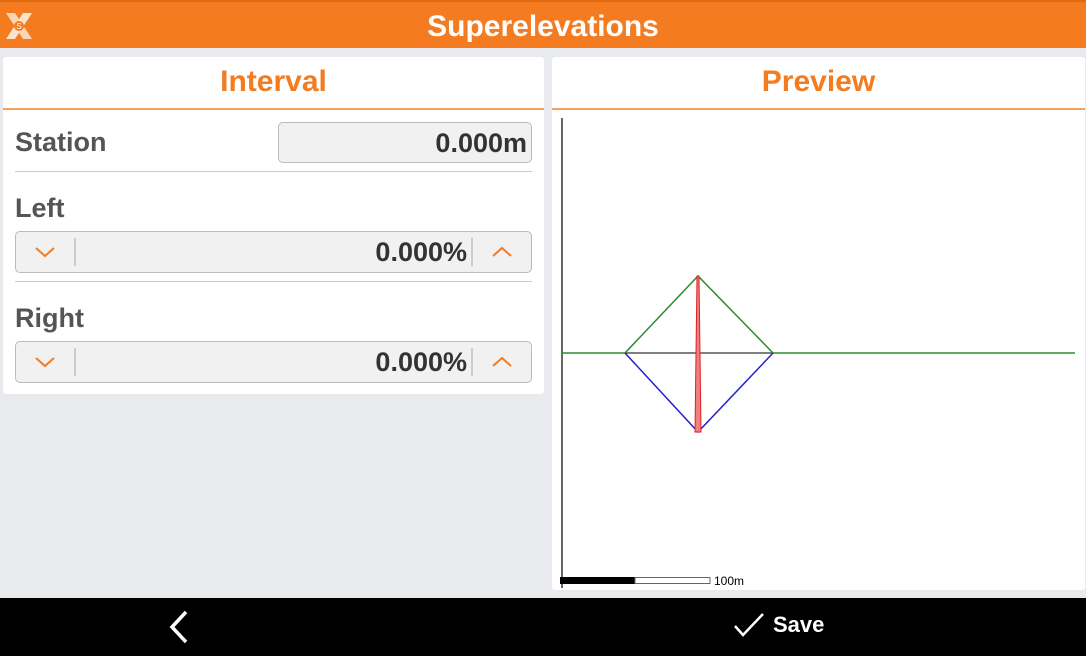 Image resolution: width=1086 pixels, height=656 pixels. I want to click on right-value-input: 0.000%, so click(421, 362).